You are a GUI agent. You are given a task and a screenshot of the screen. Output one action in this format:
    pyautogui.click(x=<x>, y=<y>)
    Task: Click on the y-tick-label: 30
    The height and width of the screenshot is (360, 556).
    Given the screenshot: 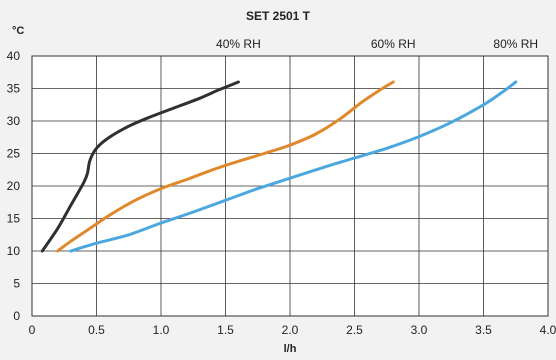 What is the action you would take?
    pyautogui.click(x=14, y=121)
    